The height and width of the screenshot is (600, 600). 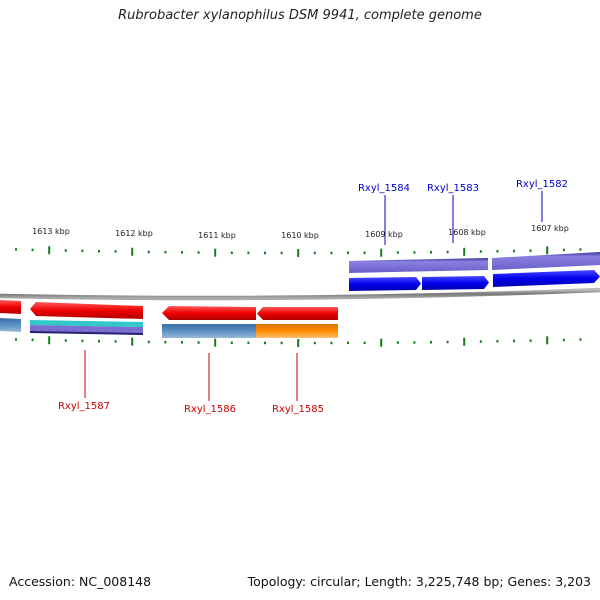 I want to click on inner-tick-row, so click(x=298, y=341).